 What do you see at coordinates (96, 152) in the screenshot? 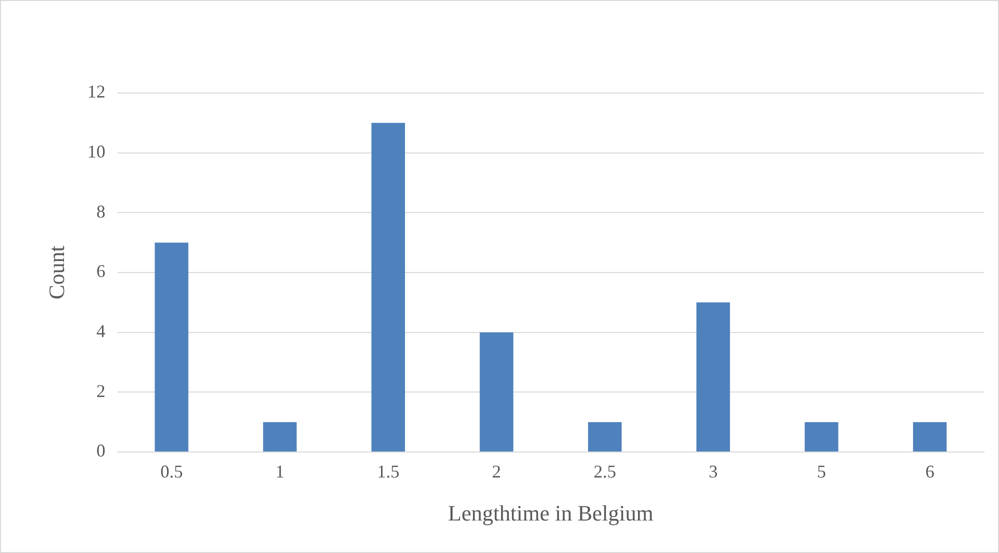
I see `y-tick-label: 10` at bounding box center [96, 152].